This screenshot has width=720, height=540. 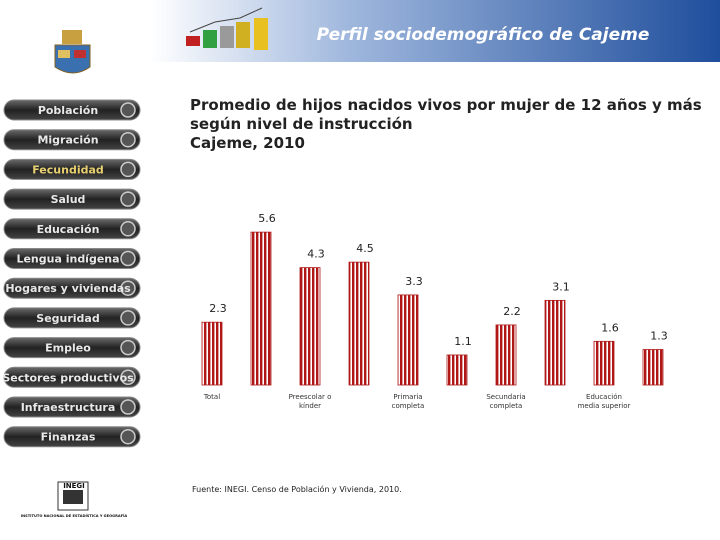 I want to click on menu-label: Población, so click(x=68, y=110).